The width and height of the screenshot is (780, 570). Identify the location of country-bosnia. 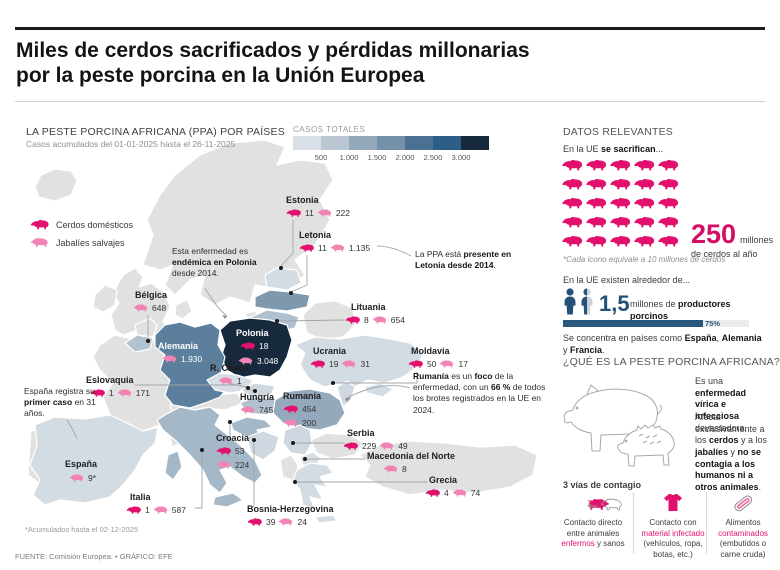
(263, 445).